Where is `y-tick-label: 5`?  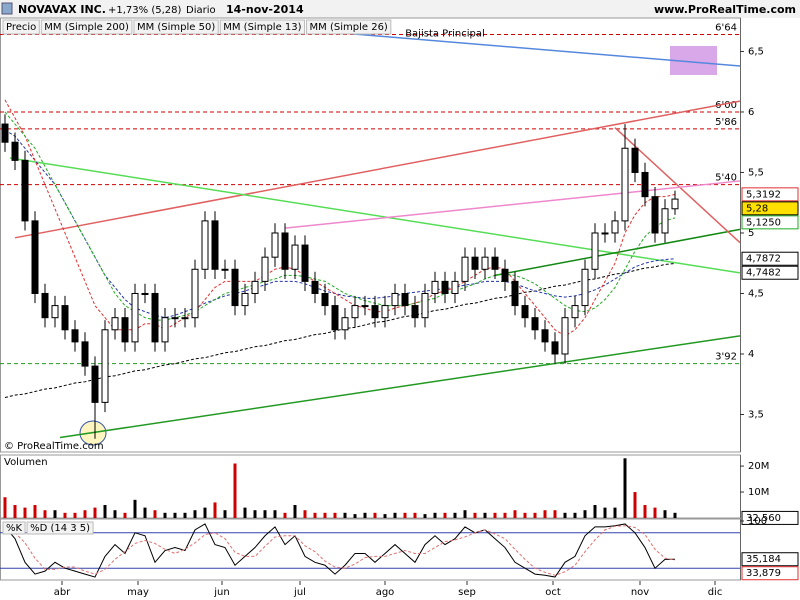
y-tick-label: 5 is located at coordinates (751, 233).